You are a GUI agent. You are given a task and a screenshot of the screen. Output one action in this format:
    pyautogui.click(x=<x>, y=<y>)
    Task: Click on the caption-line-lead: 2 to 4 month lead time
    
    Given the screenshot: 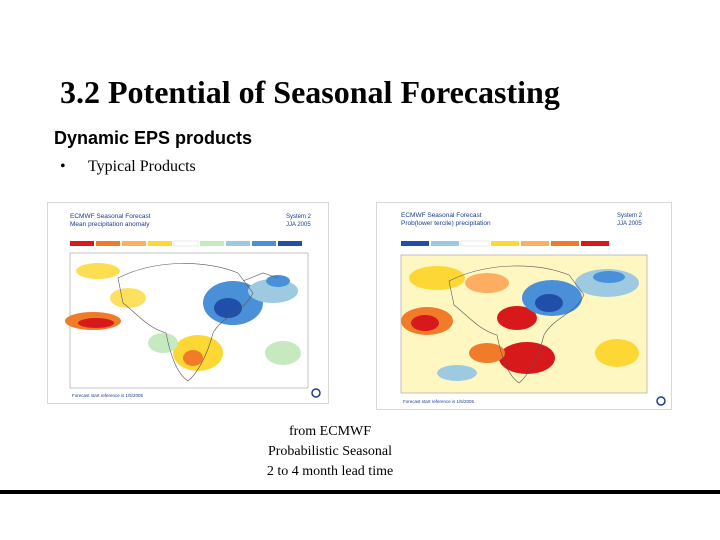 What is the action you would take?
    pyautogui.click(x=330, y=471)
    